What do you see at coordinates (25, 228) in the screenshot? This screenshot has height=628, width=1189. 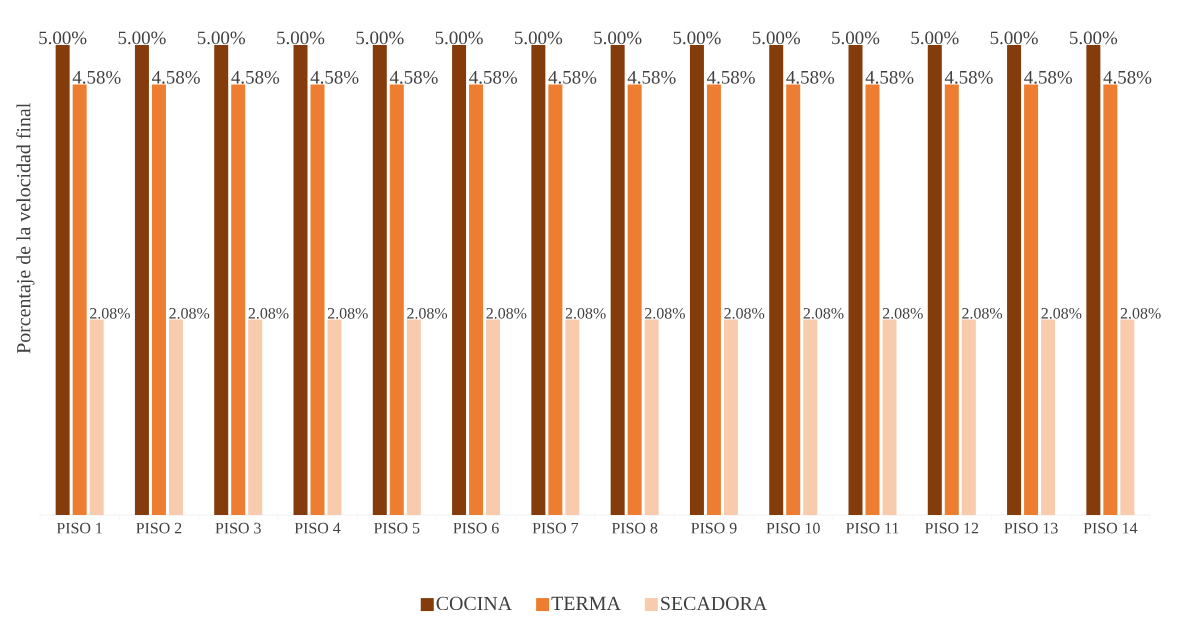 I see `y-axis-title: Porcentaje de la velocidad final` at bounding box center [25, 228].